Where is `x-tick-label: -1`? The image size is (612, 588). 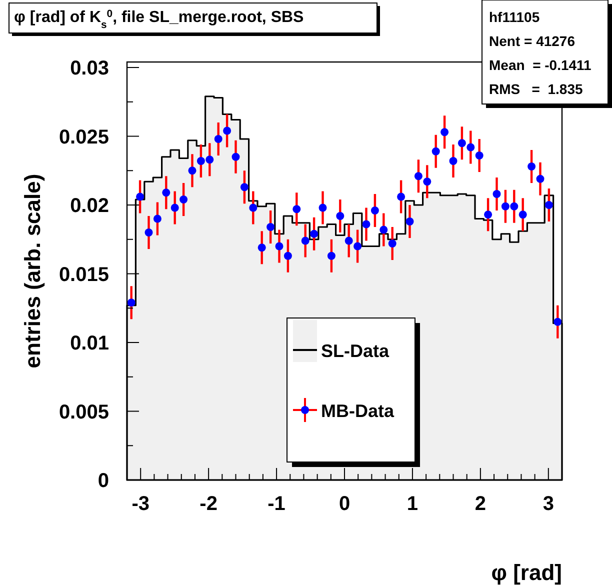
x-tick-label: -1 is located at coordinates (277, 504).